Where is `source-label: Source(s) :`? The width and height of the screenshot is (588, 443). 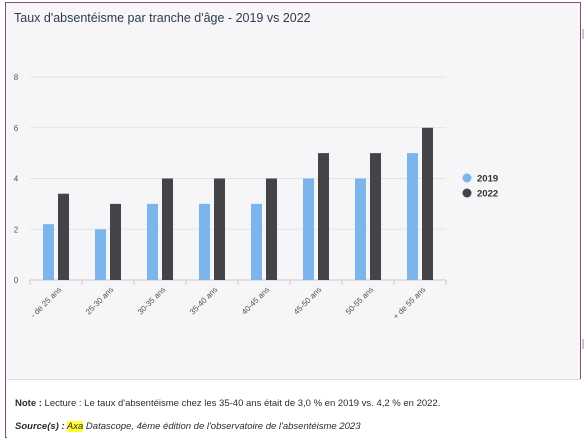 source-label: Source(s) : is located at coordinates (40, 426).